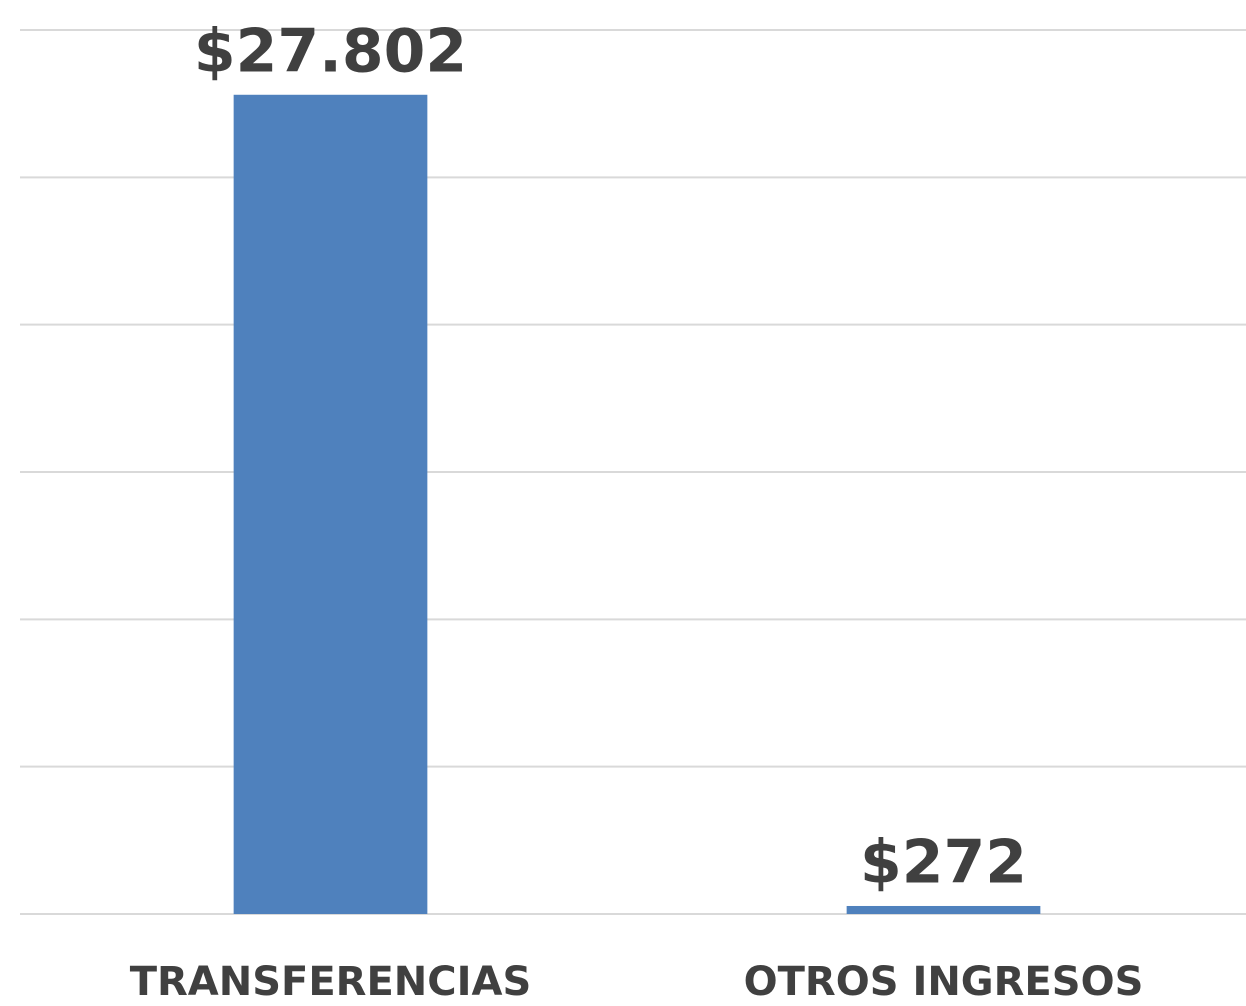  Describe the element at coordinates (943, 863) in the screenshot. I see `data-label: $272` at that location.